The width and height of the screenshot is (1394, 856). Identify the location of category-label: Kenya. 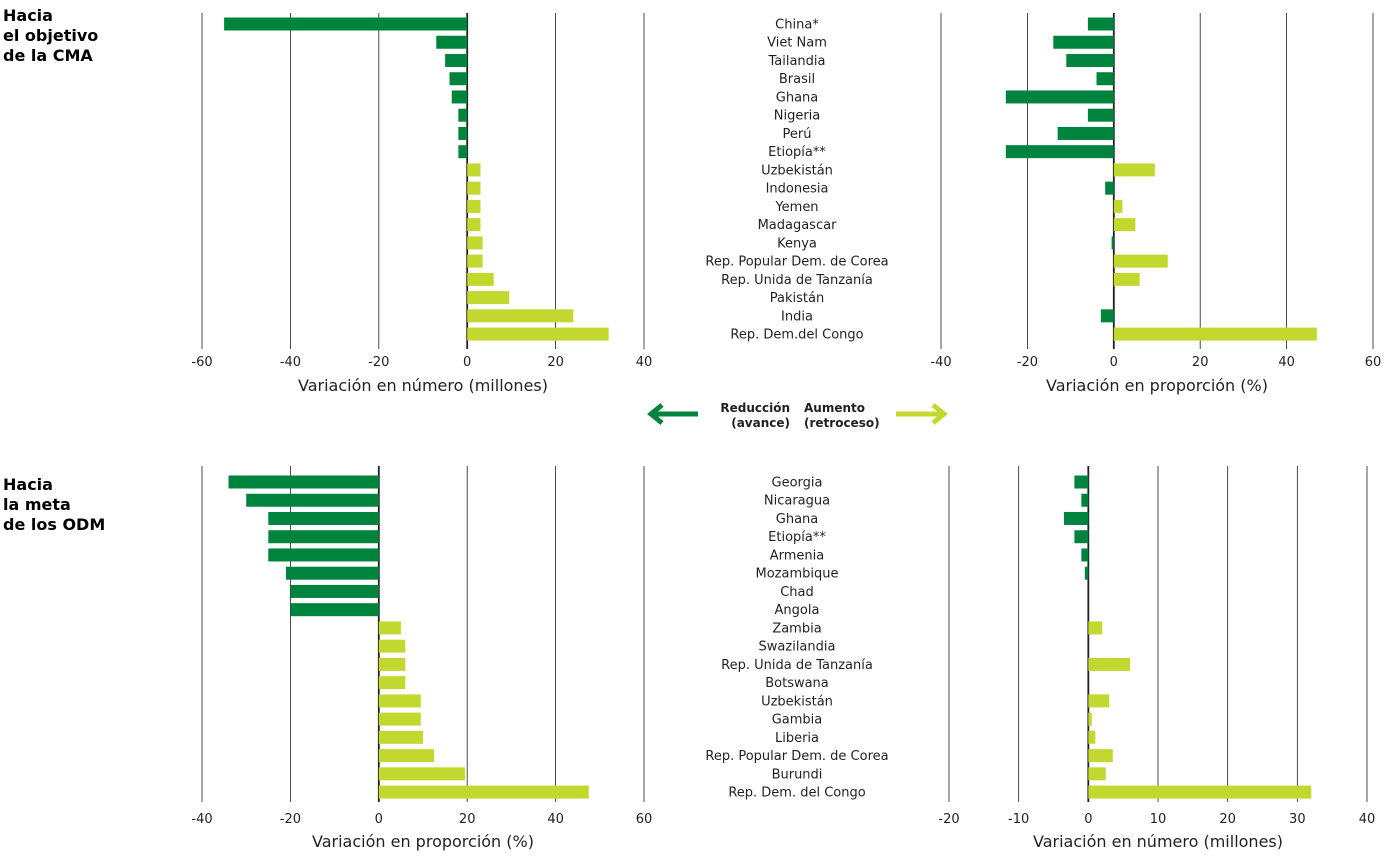
(797, 243).